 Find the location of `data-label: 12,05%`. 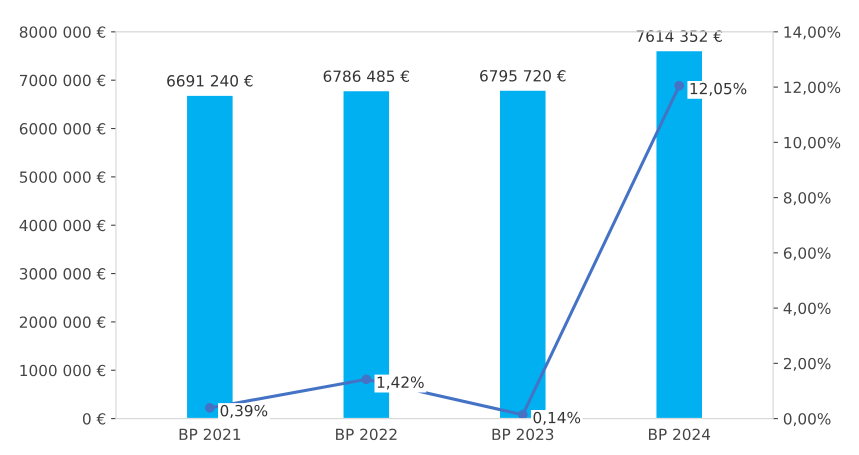

data-label: 12,05% is located at coordinates (718, 89).